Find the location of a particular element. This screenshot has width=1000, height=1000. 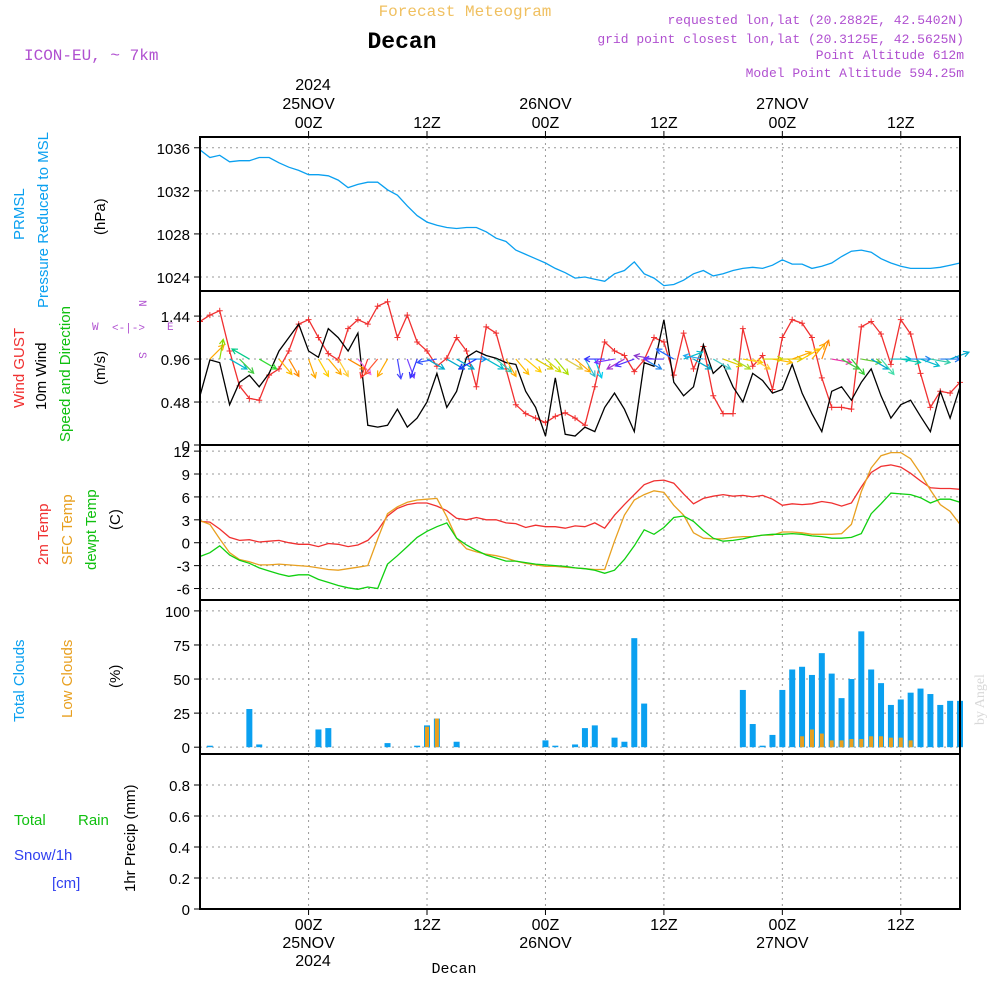

bottom-year-label: 2024 is located at coordinates (313, 961).